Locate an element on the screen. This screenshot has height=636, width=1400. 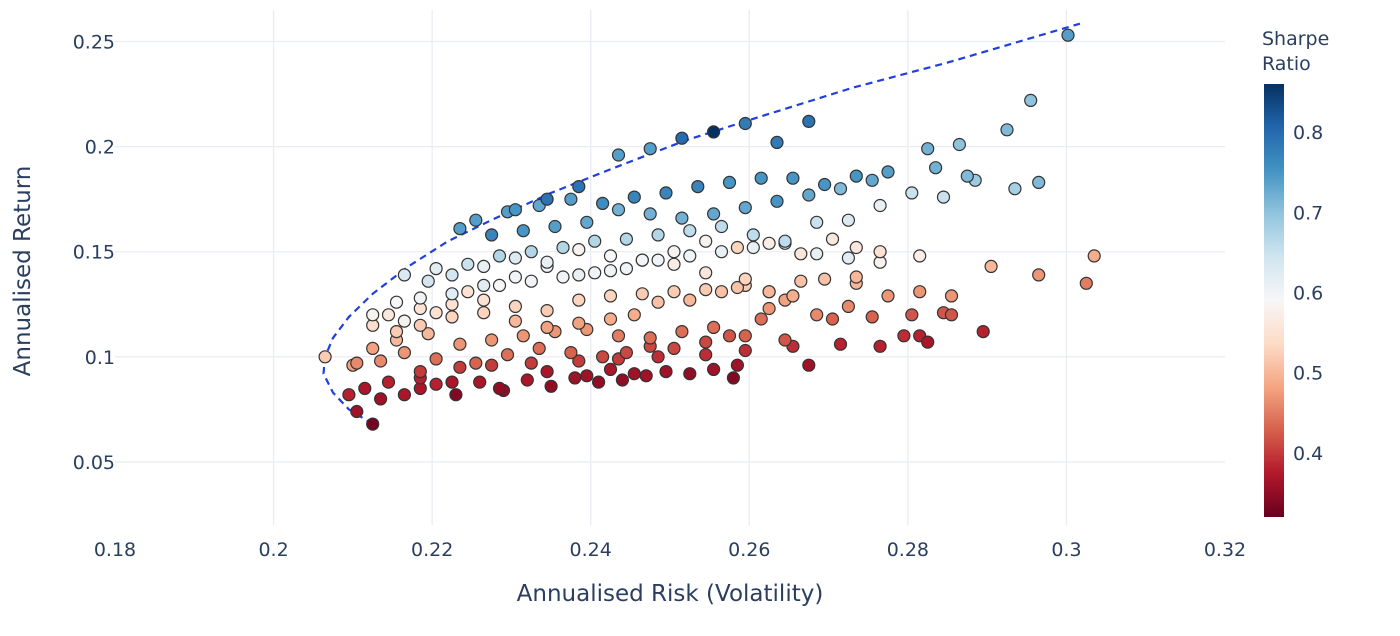
x-tick-label: 0.32 is located at coordinates (1225, 550).